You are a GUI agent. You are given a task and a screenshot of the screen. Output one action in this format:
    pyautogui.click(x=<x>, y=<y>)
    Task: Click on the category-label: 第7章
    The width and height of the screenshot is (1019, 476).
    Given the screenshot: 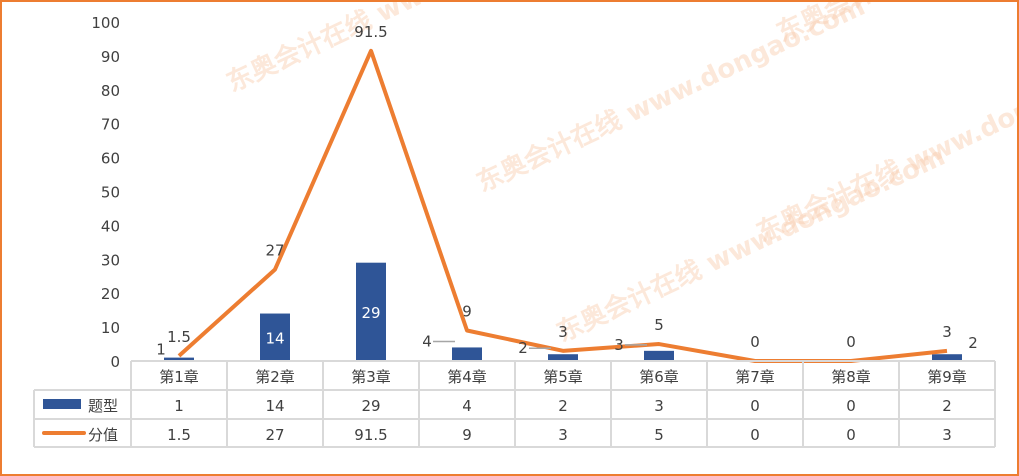 What is the action you would take?
    pyautogui.click(x=755, y=377)
    